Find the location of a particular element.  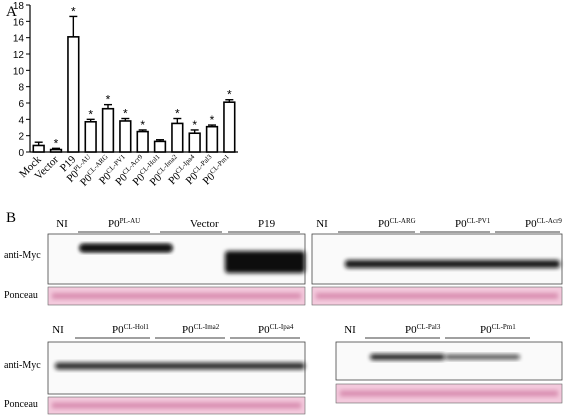

lane-label: P0CL-Pal3 is located at coordinates (423, 329).